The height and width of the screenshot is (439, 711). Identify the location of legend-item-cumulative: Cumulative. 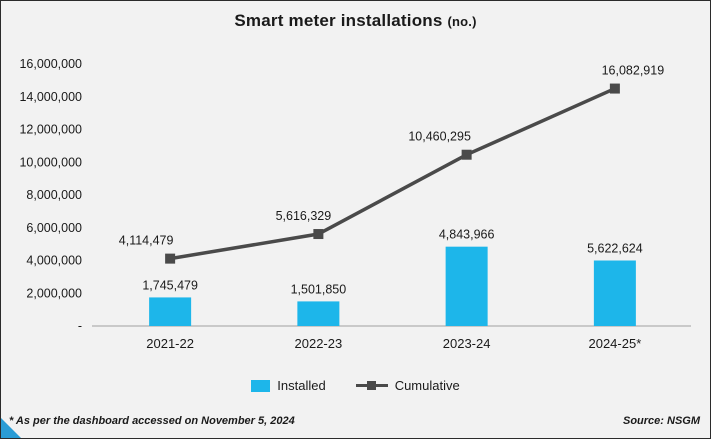
(407, 385).